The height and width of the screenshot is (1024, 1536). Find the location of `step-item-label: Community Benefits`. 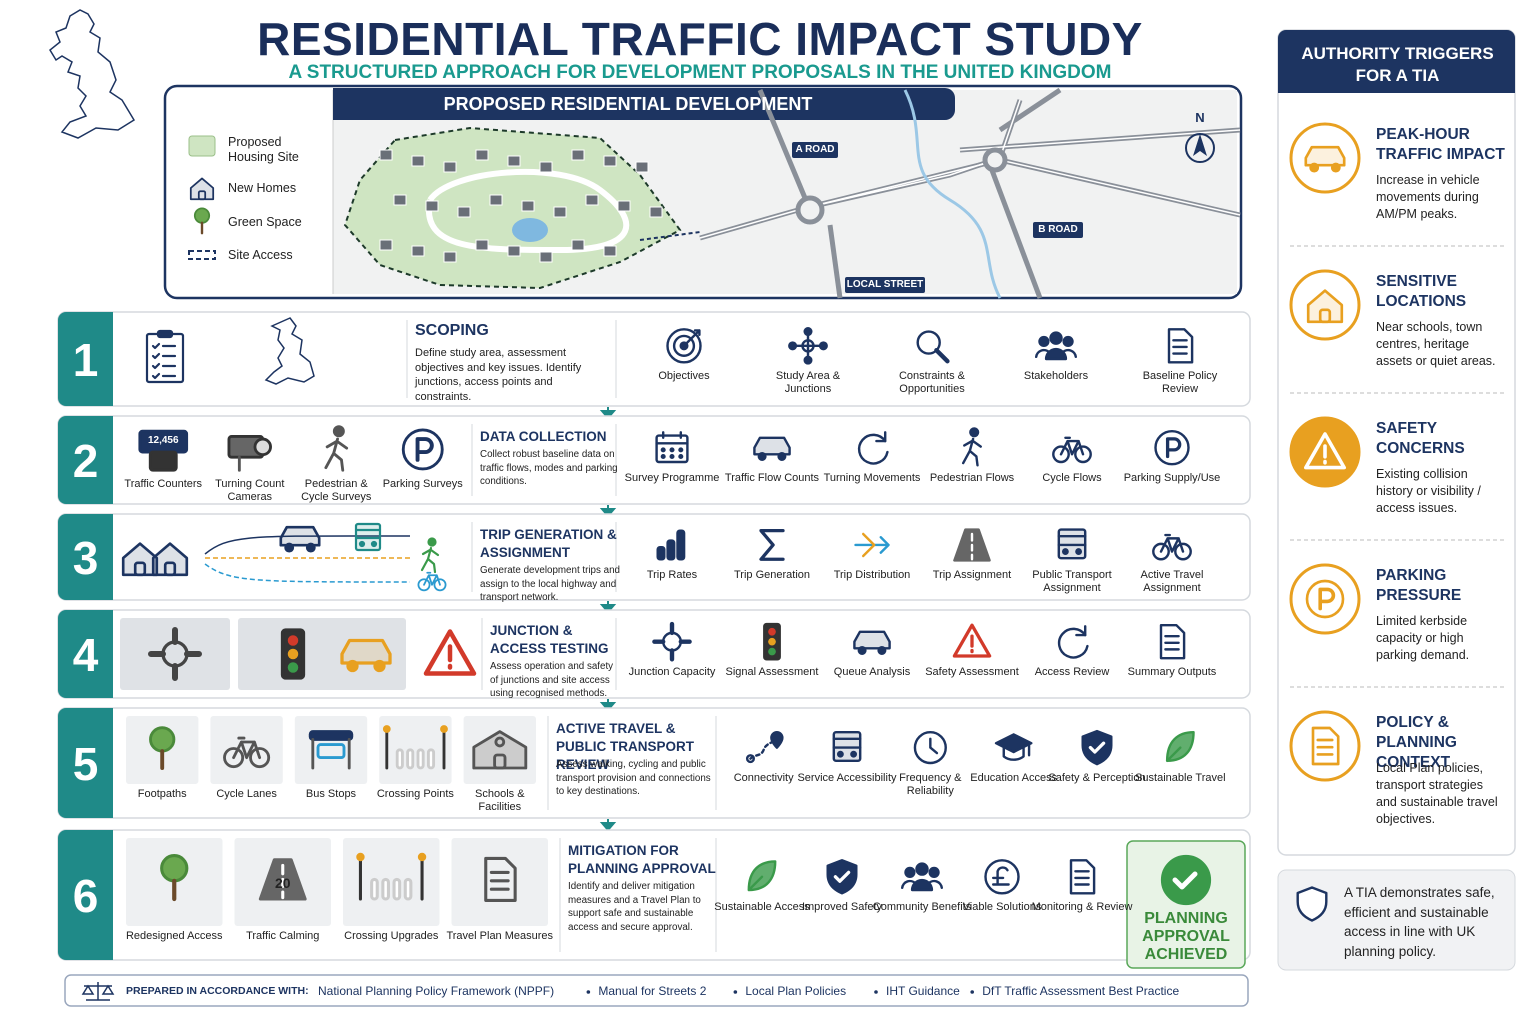

step-item-label: Community Benefits is located at coordinates (922, 906).